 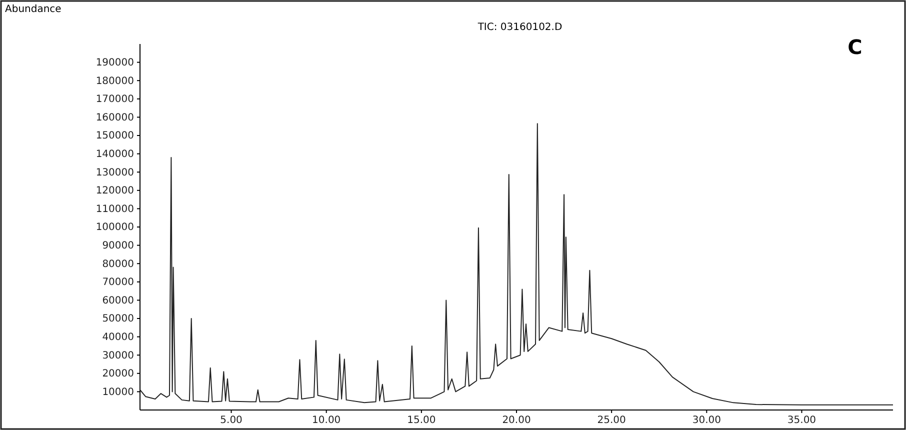 I want to click on x-tick-label: 35.00, so click(x=801, y=420).